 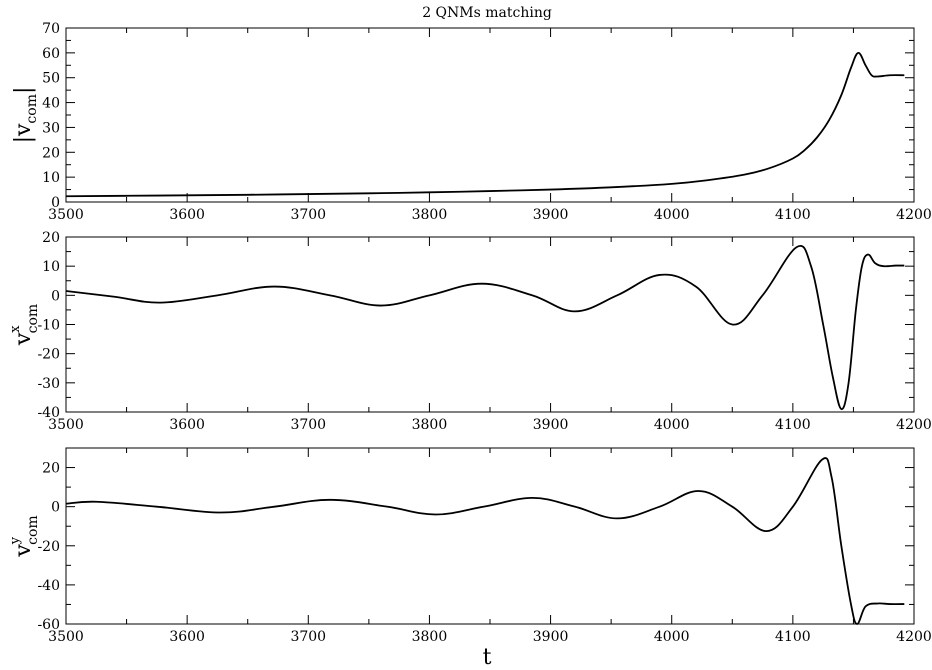 I want to click on y-tick-label: 70, so click(x=51, y=29).